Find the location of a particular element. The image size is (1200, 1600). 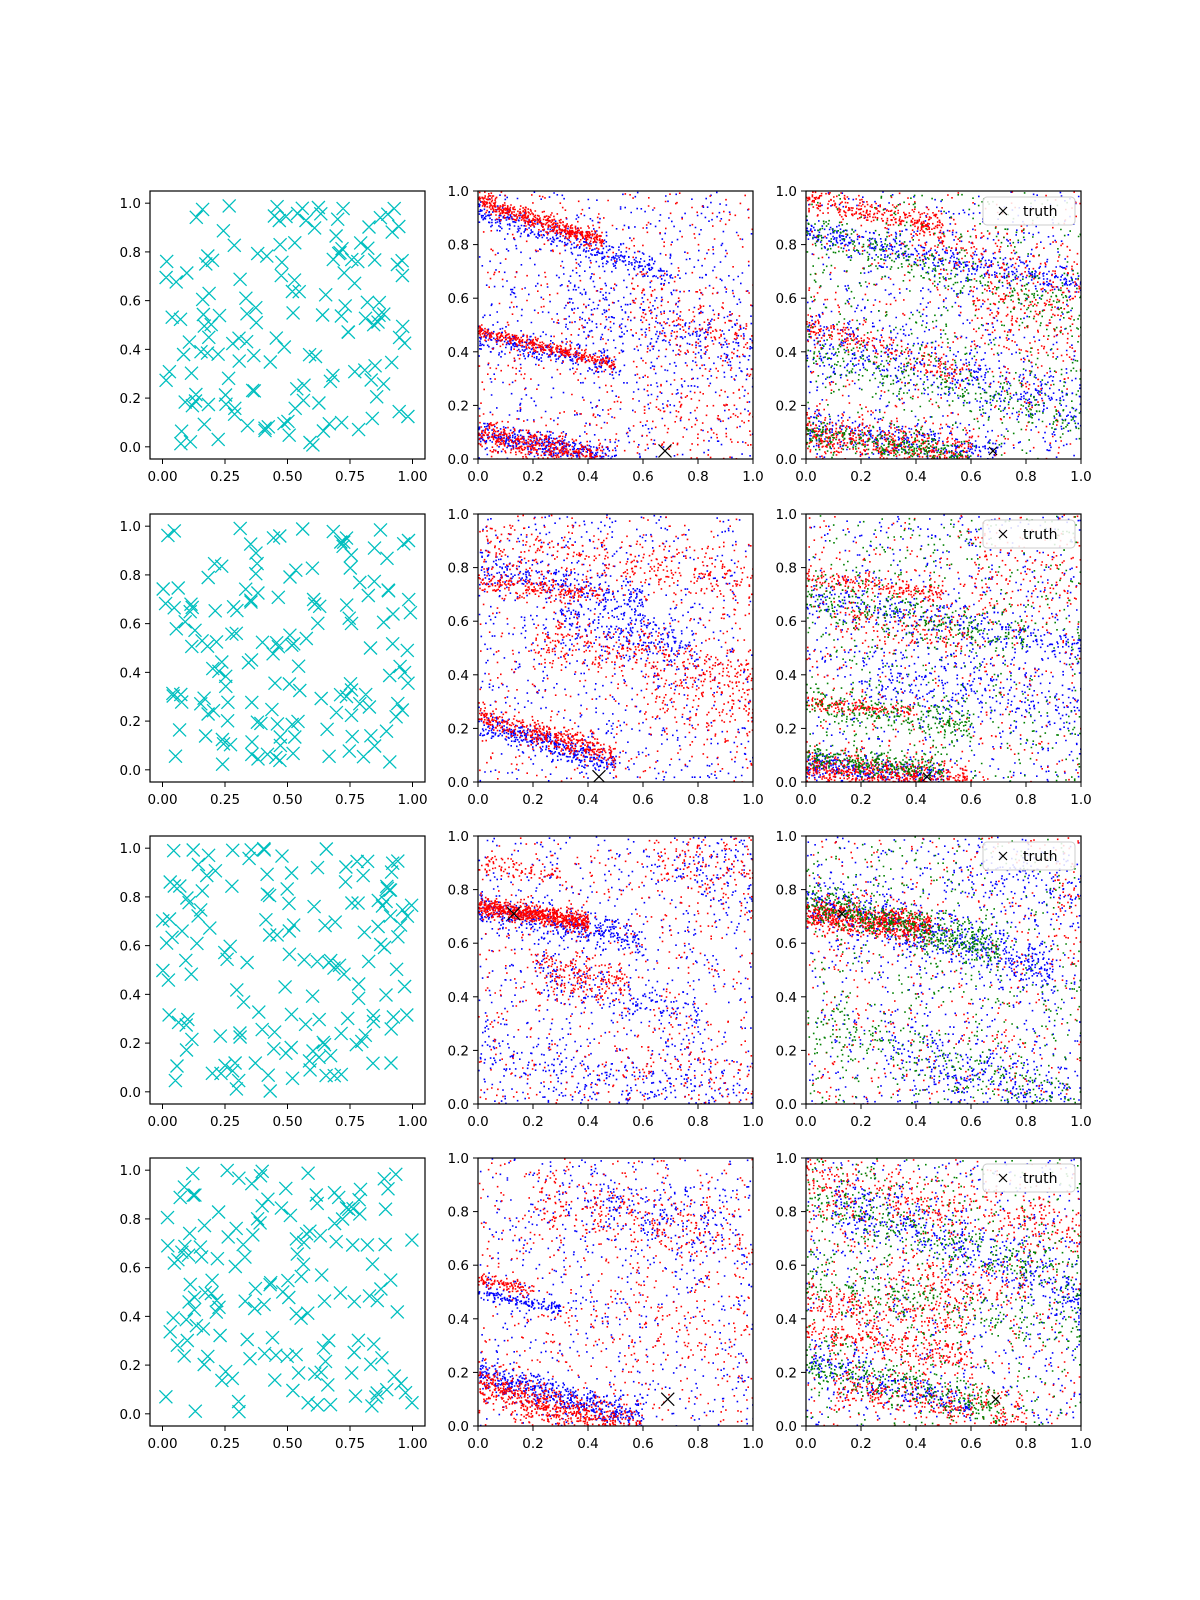

x-tick-label: 0.25 is located at coordinates (225, 800).